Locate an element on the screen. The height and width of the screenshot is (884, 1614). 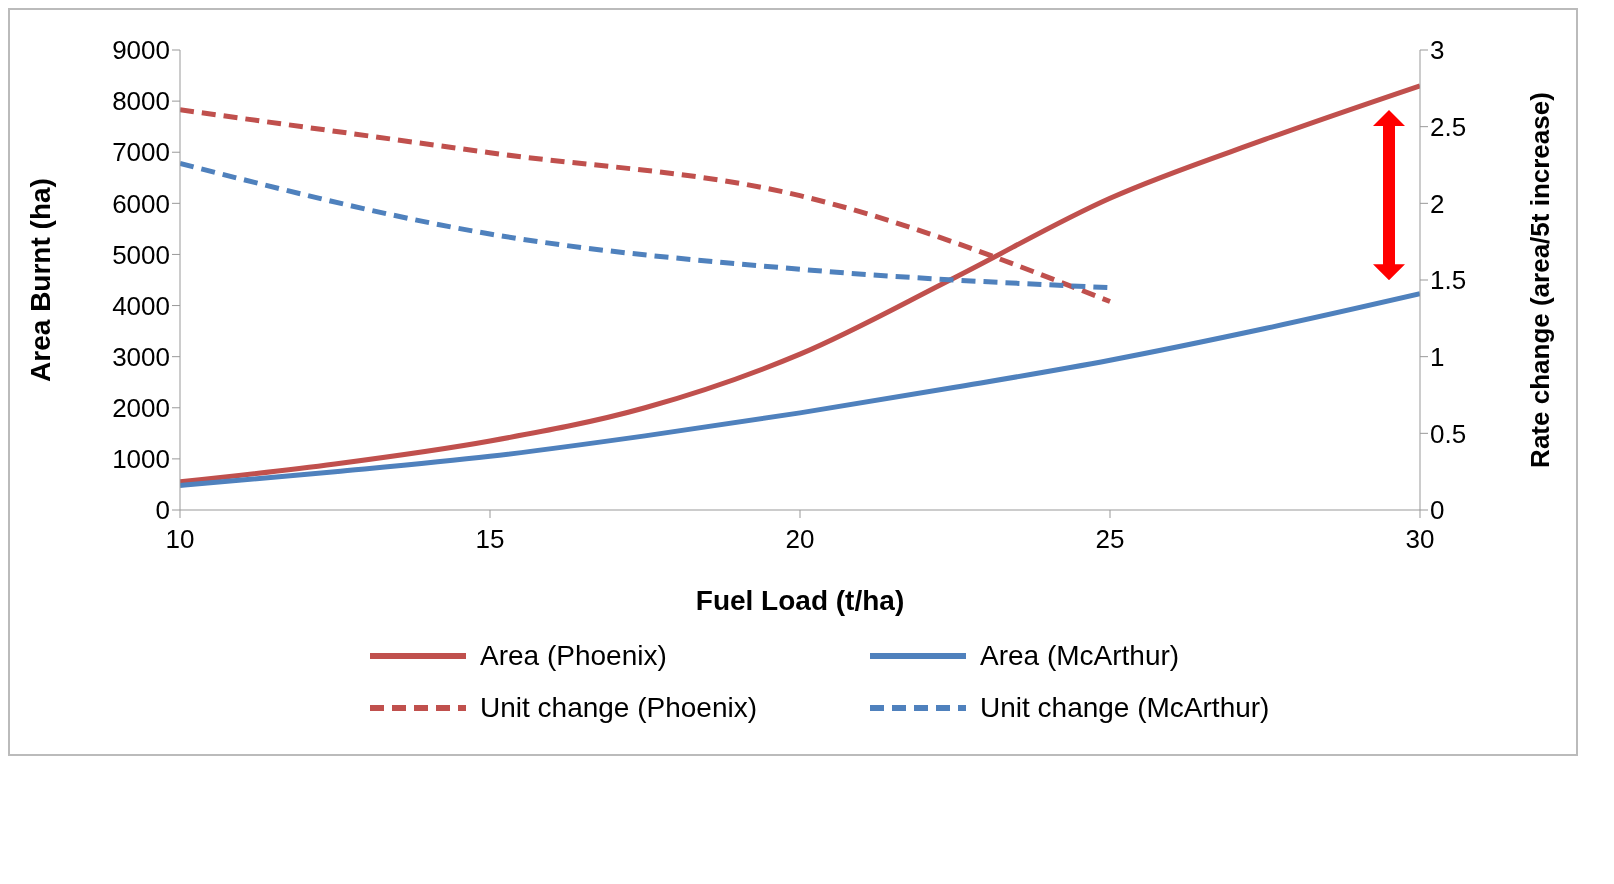
y-tick-label: 4000 is located at coordinates (141, 305).